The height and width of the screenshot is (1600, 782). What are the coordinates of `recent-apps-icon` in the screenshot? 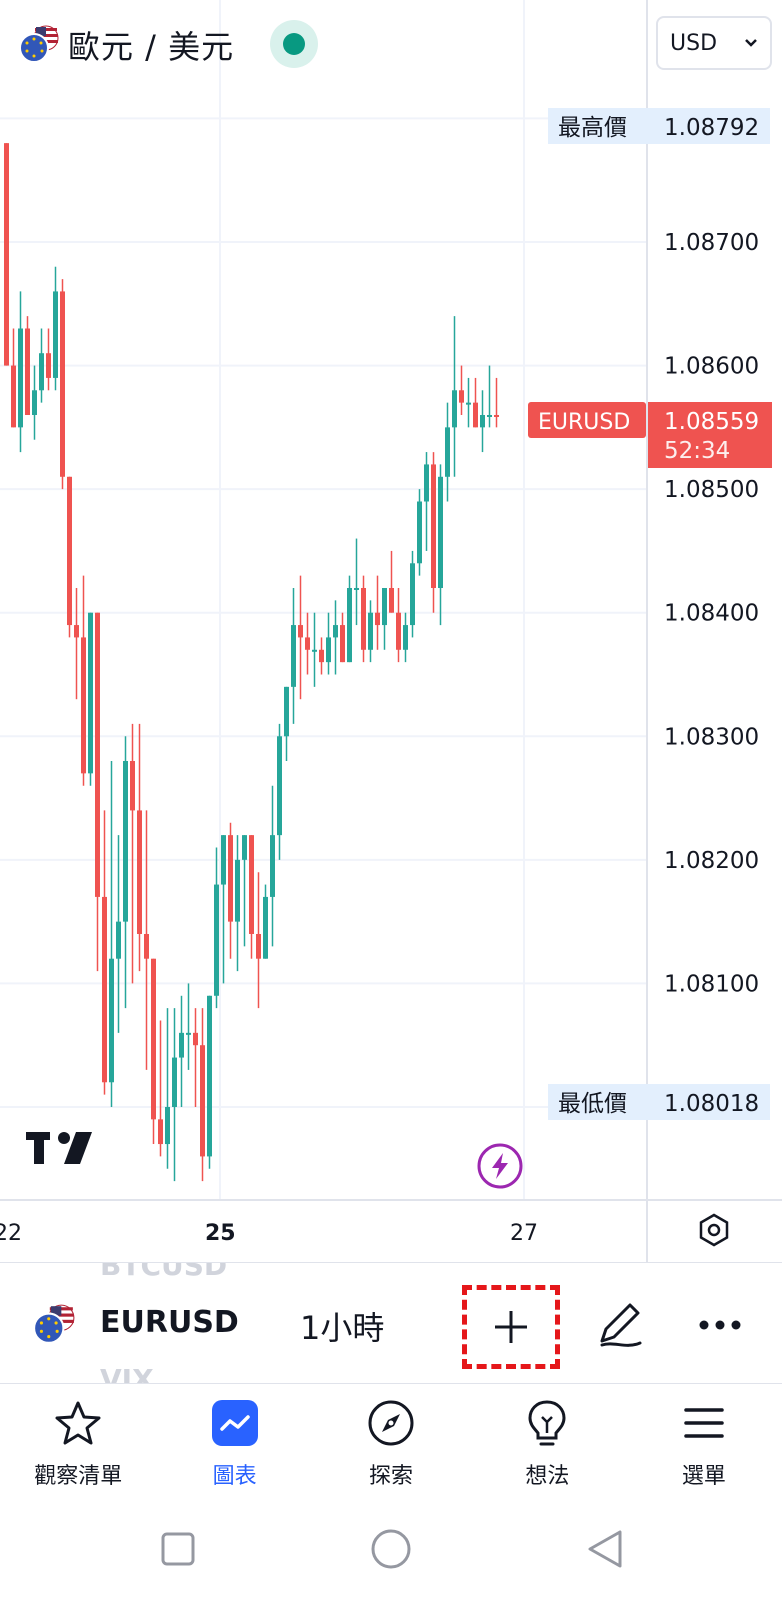 It's located at (178, 1549).